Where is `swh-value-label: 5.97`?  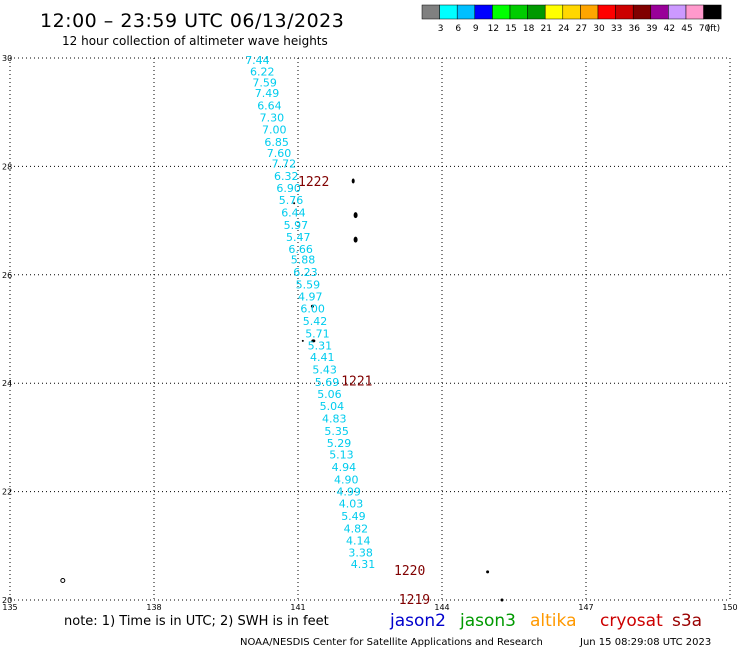
swh-value-label: 5.97 is located at coordinates (296, 225).